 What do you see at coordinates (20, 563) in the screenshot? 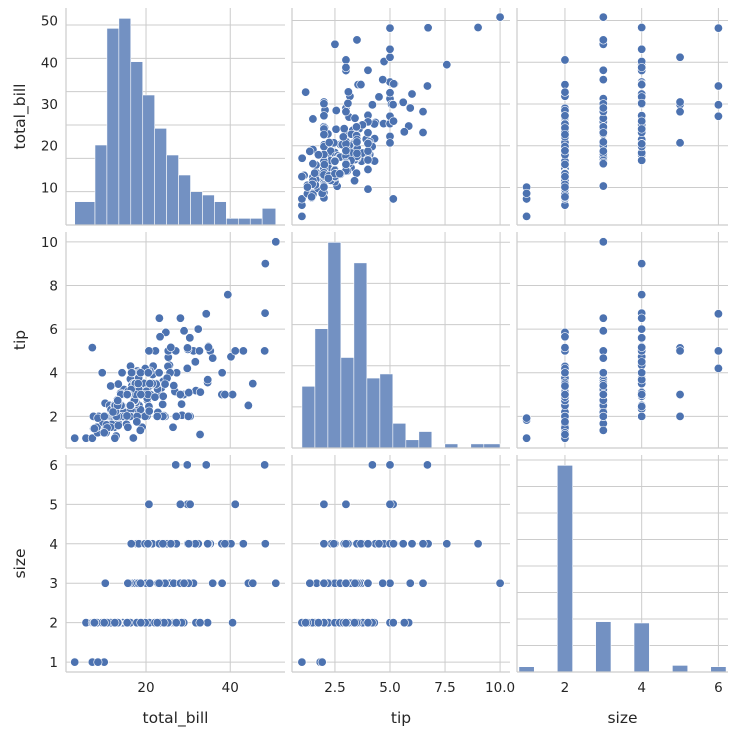
I see `y-axis-label-size: size` at bounding box center [20, 563].